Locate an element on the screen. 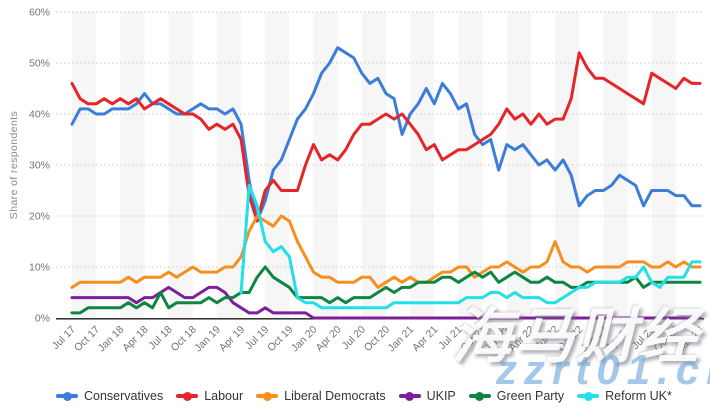 This screenshot has width=710, height=417. x-tick-label: Apr 18 is located at coordinates (135, 339).